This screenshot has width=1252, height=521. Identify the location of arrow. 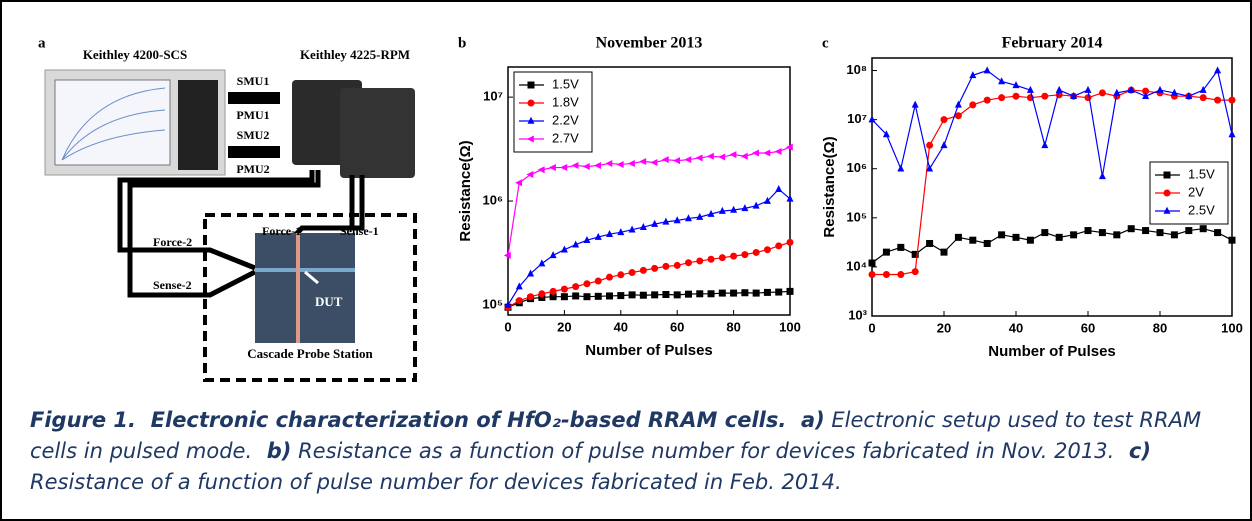
(311, 277).